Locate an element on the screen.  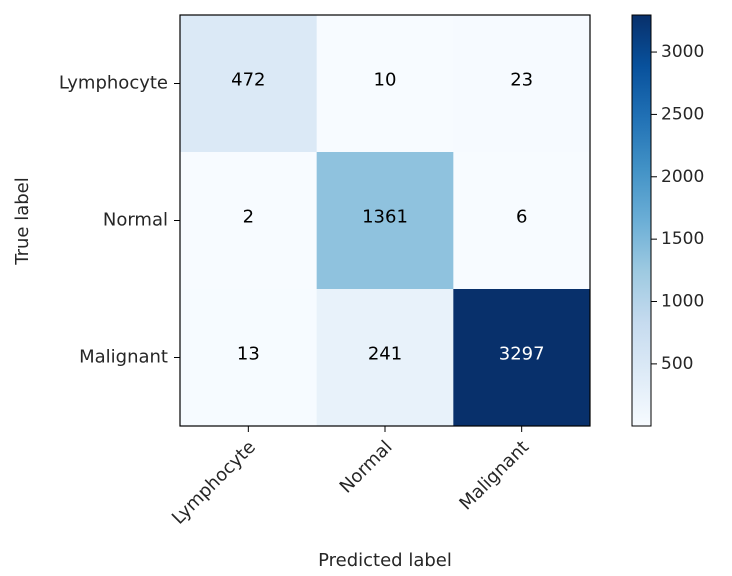
heatmap-cell-r1-c2 is located at coordinates (522, 221).